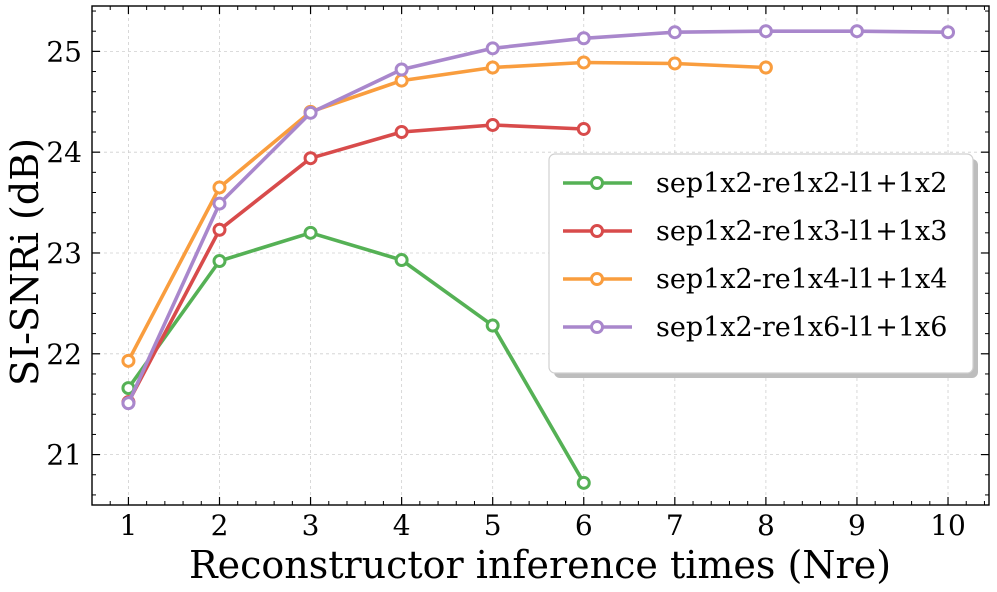 The height and width of the screenshot is (592, 997). I want to click on x-tick-labels: 1 2 3 4 5 6 7 8 9 10, so click(543, 525).